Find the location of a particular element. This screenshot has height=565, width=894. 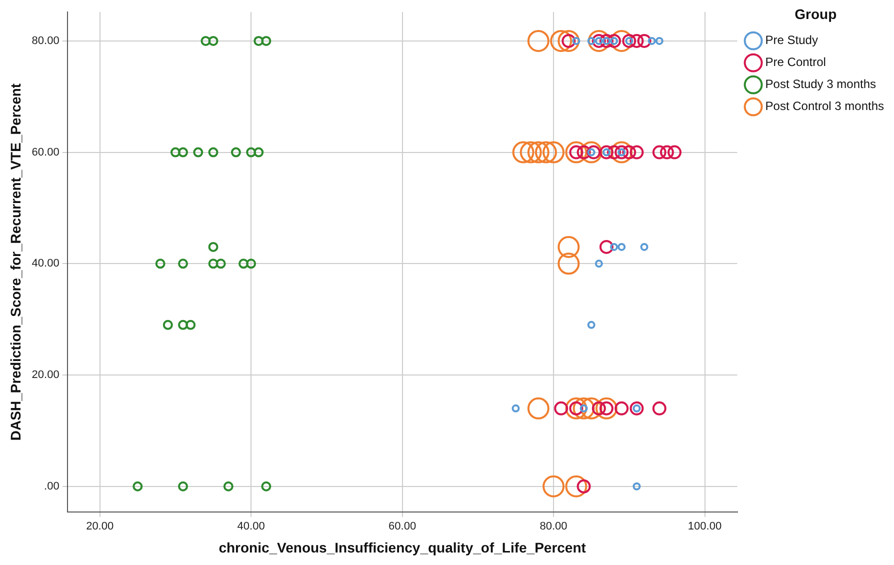

y-tick-label: 60.00 is located at coordinates (46, 152).